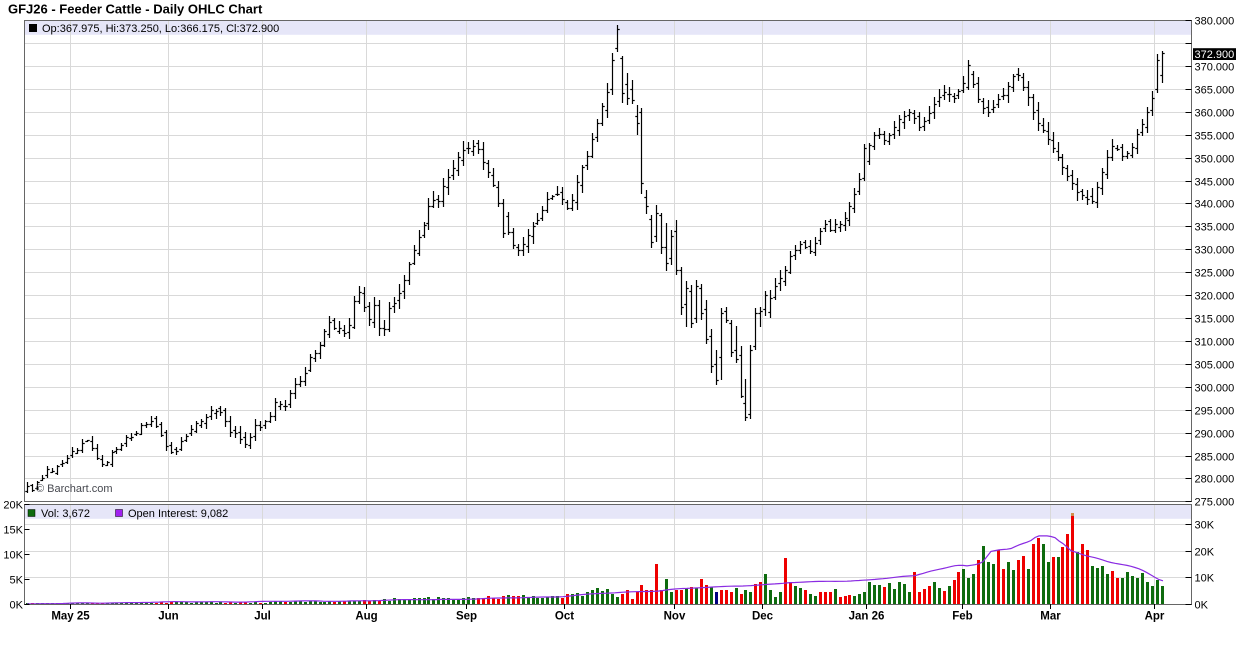 This screenshot has height=650, width=1236. Describe the element at coordinates (1215, 389) in the screenshot. I see `svg-text: 300.000` at that location.